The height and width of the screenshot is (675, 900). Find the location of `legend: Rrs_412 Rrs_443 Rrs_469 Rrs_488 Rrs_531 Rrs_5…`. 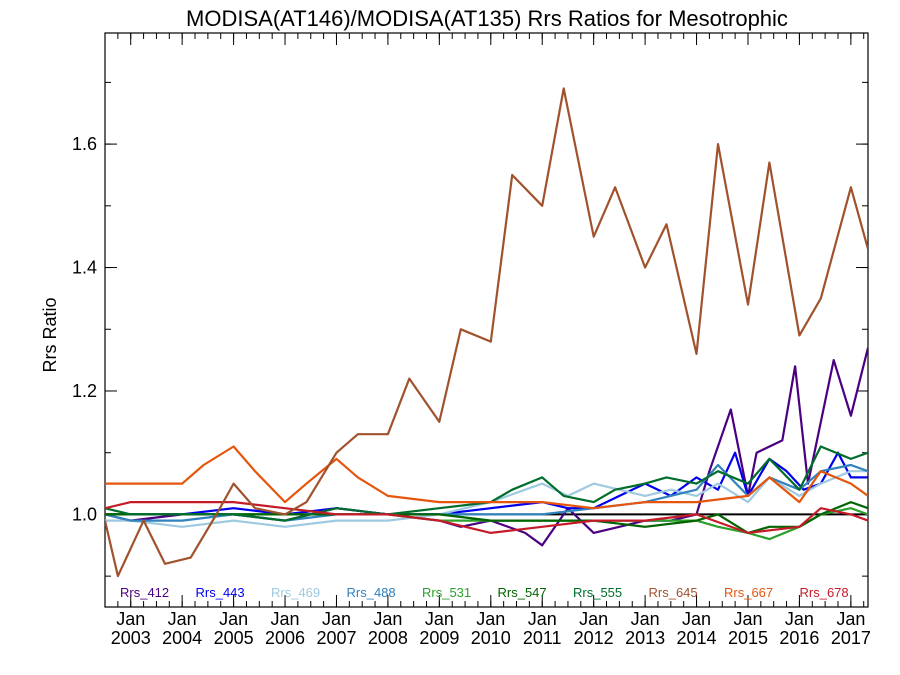

legend: Rrs_412 Rrs_443 Rrs_469 Rrs_488 Rrs_531 Rrs_5… is located at coordinates (484, 592).